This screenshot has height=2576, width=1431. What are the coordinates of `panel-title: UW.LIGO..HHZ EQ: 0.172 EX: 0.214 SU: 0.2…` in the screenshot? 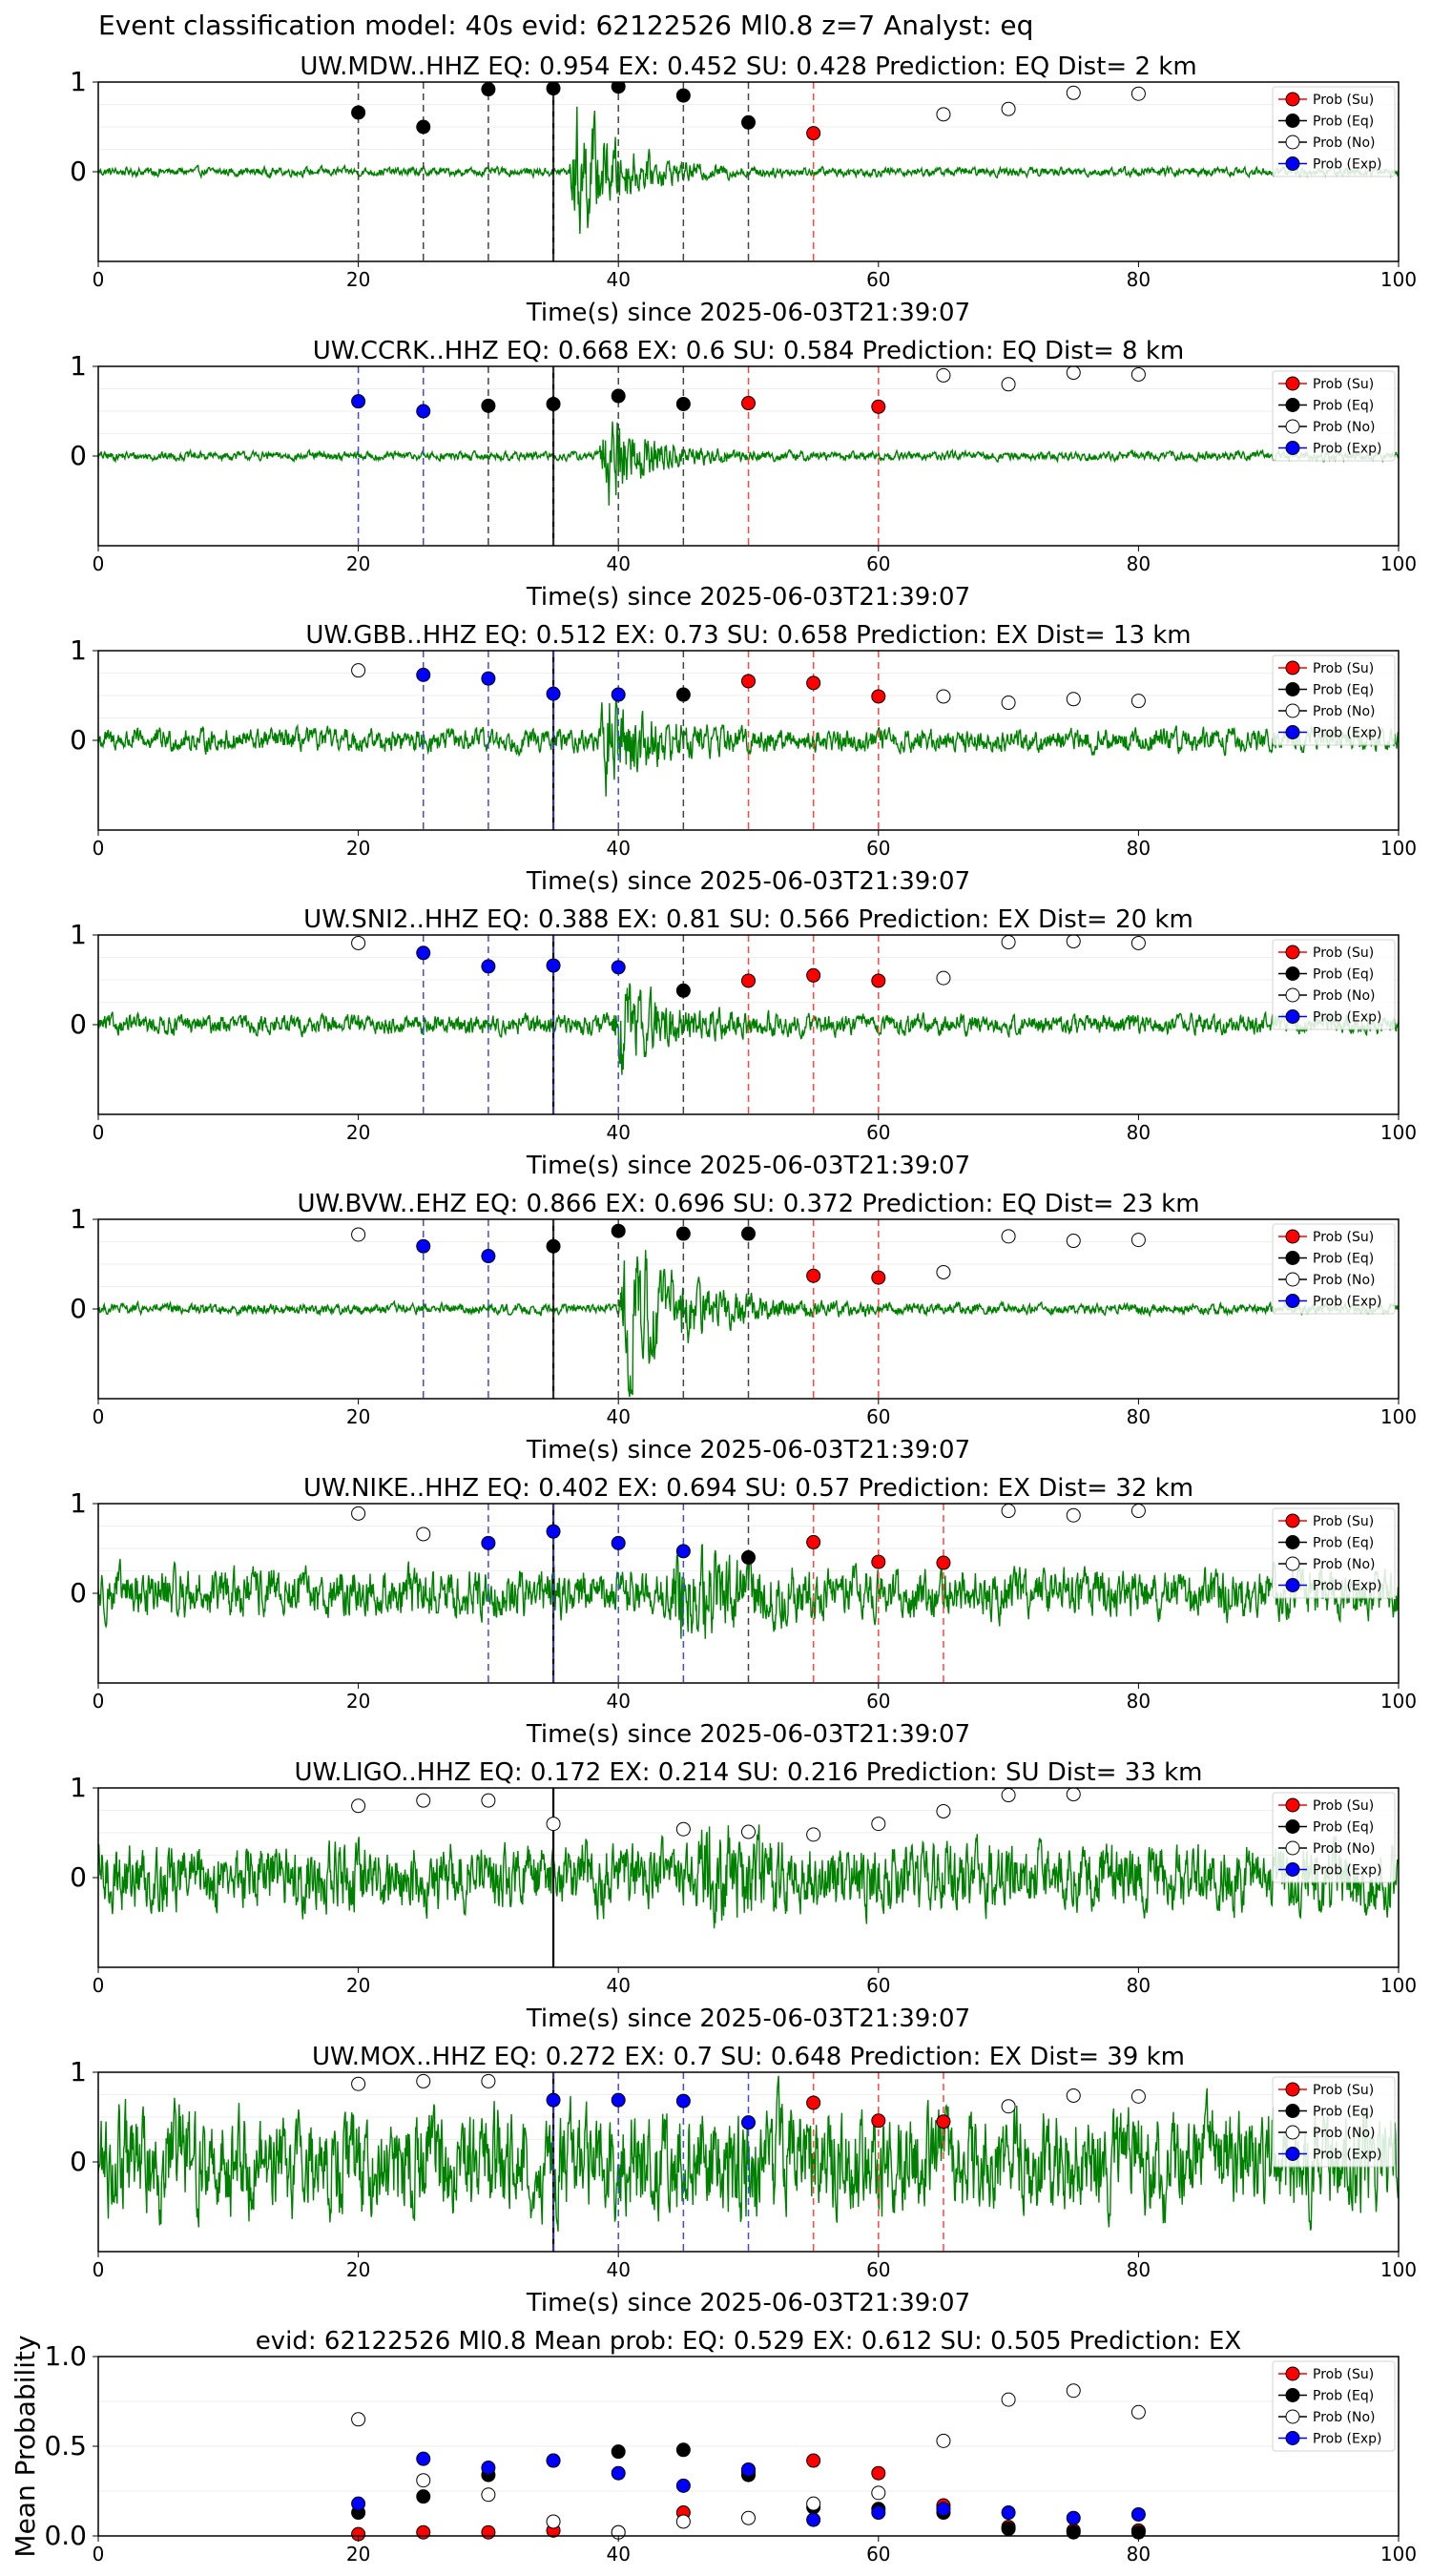 It's located at (748, 1772).